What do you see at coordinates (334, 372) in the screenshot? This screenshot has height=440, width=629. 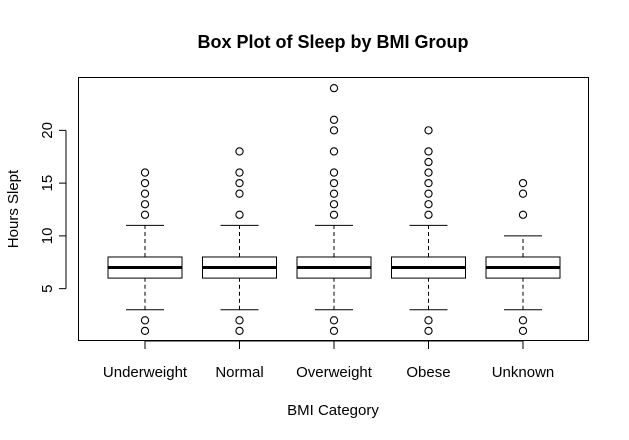 I see `x-tick-label: Overweight` at bounding box center [334, 372].